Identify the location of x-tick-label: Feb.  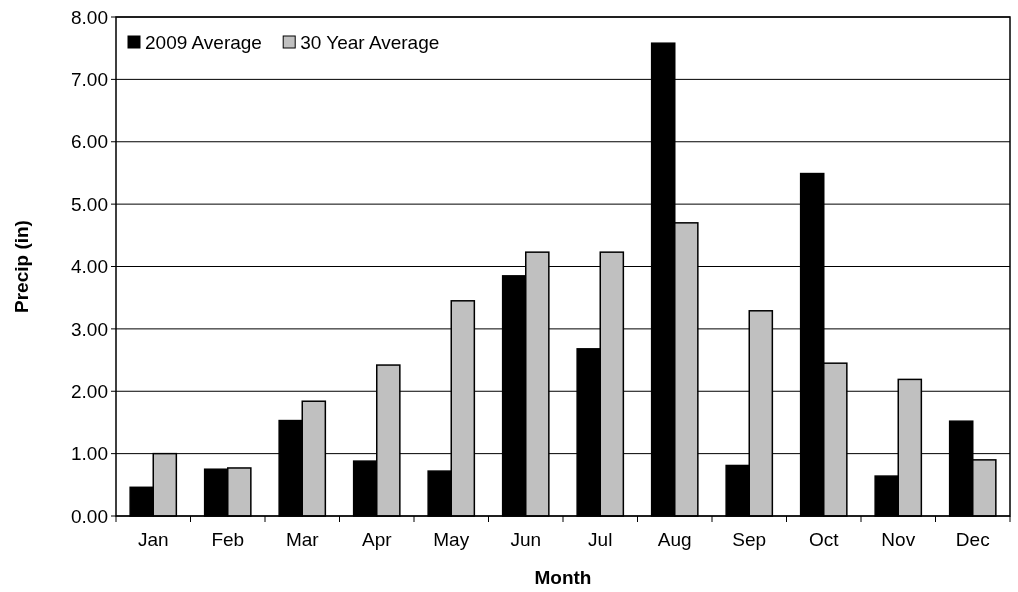
(228, 539).